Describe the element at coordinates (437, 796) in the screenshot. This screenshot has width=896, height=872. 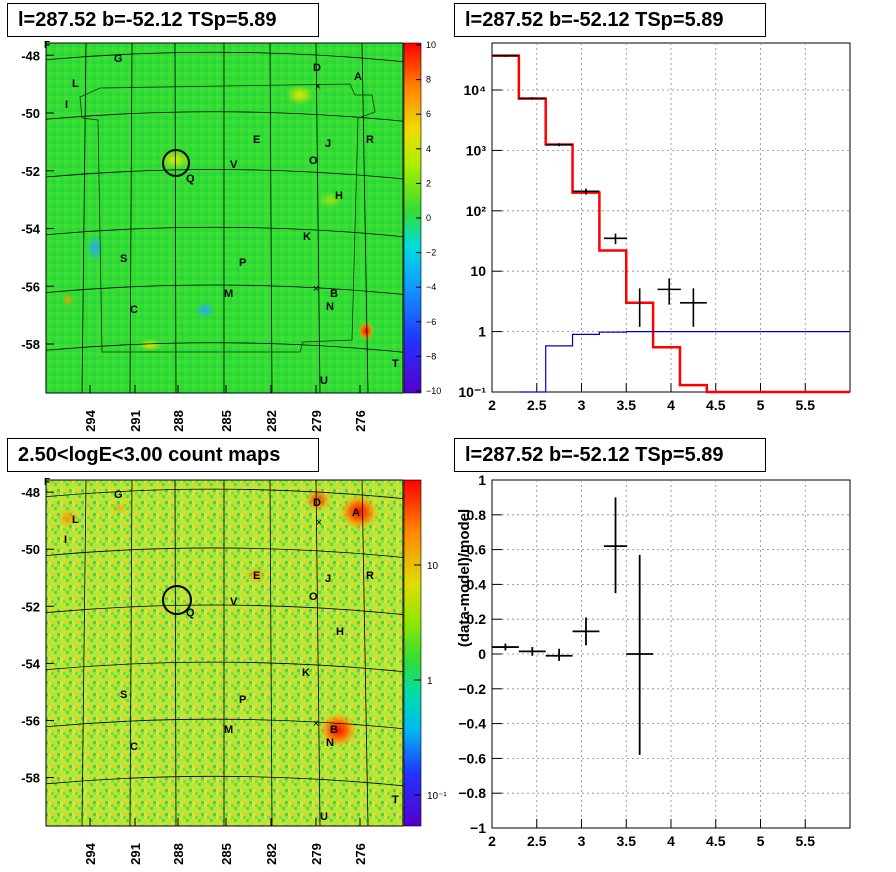
I see `colorbar-tick-label: 10⁻¹` at that location.